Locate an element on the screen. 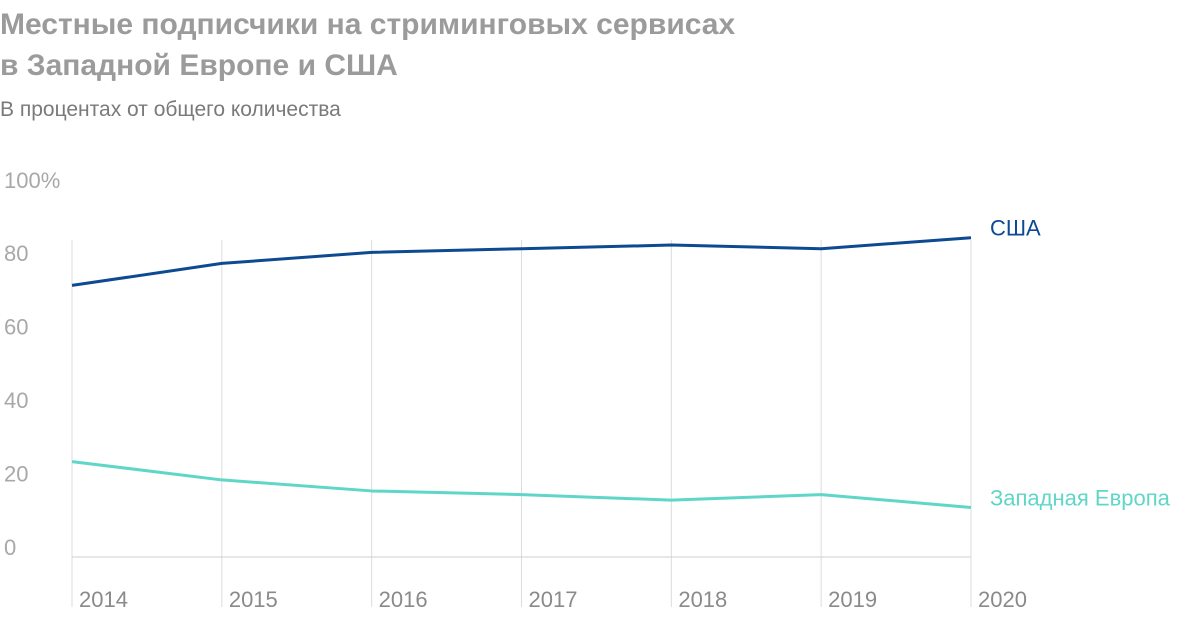 The width and height of the screenshot is (1200, 617). y-tick-label: 60 is located at coordinates (16, 327).